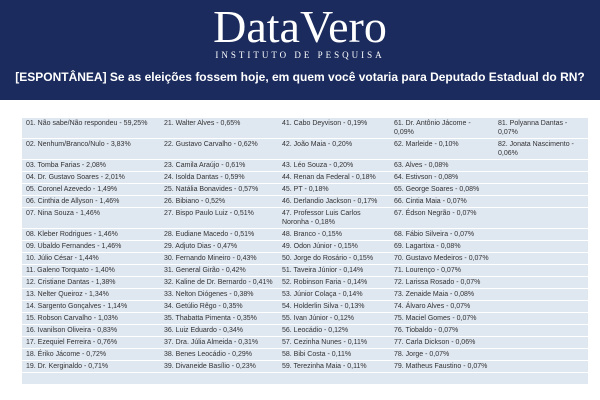 This screenshot has width=600, height=400. I want to click on table-cell: 10. Júlio César - 1,44%, so click(91, 258).